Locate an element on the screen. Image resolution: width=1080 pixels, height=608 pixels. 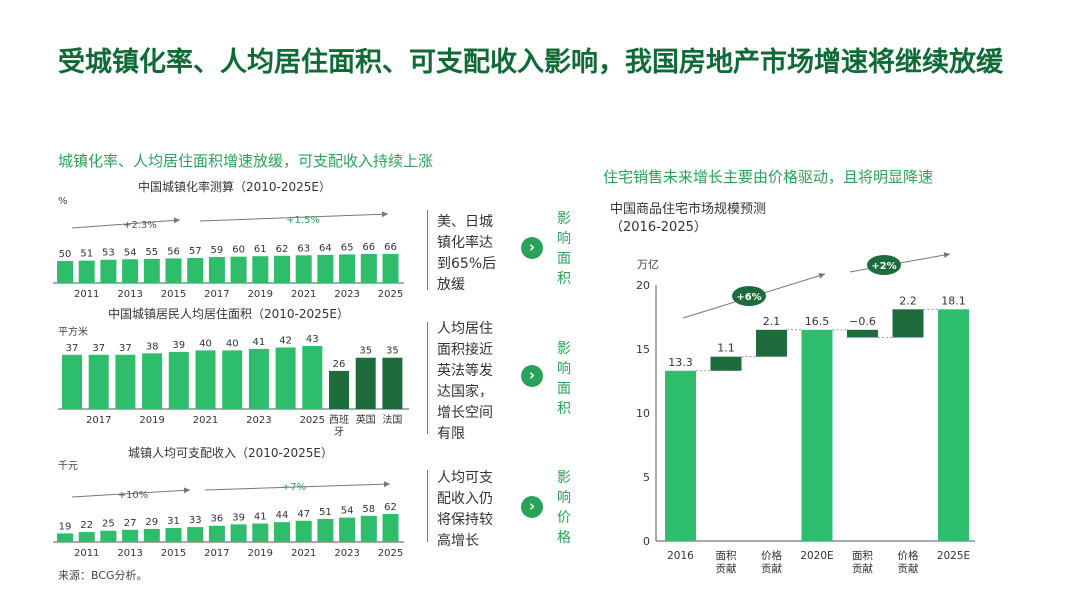
data-label: 56 is located at coordinates (173, 251).